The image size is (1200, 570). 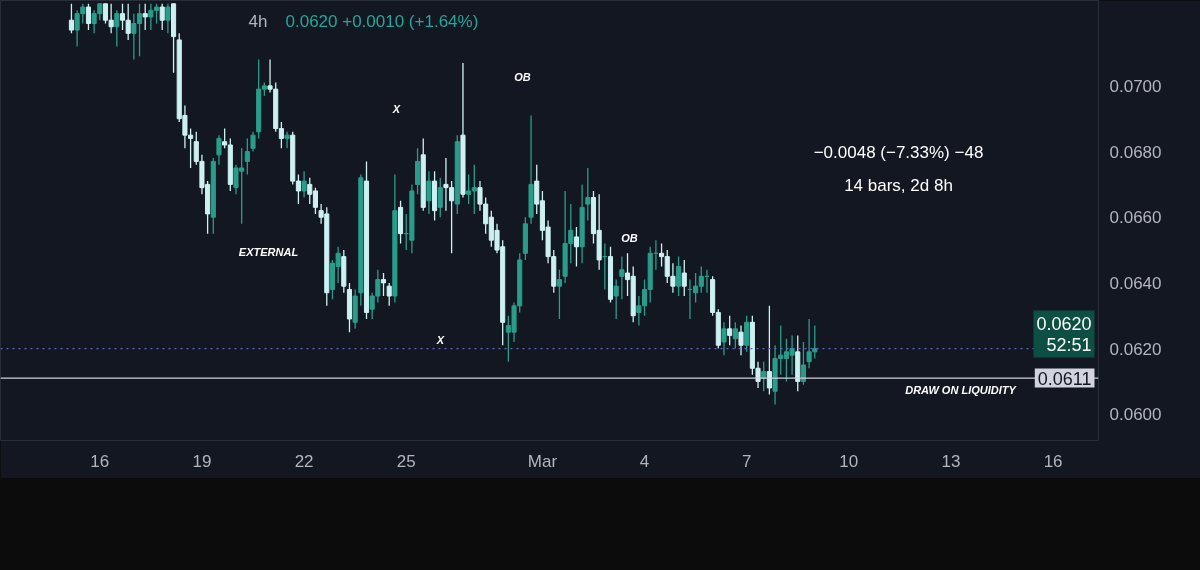 What do you see at coordinates (406, 461) in the screenshot?
I see `x-tick-label: 25` at bounding box center [406, 461].